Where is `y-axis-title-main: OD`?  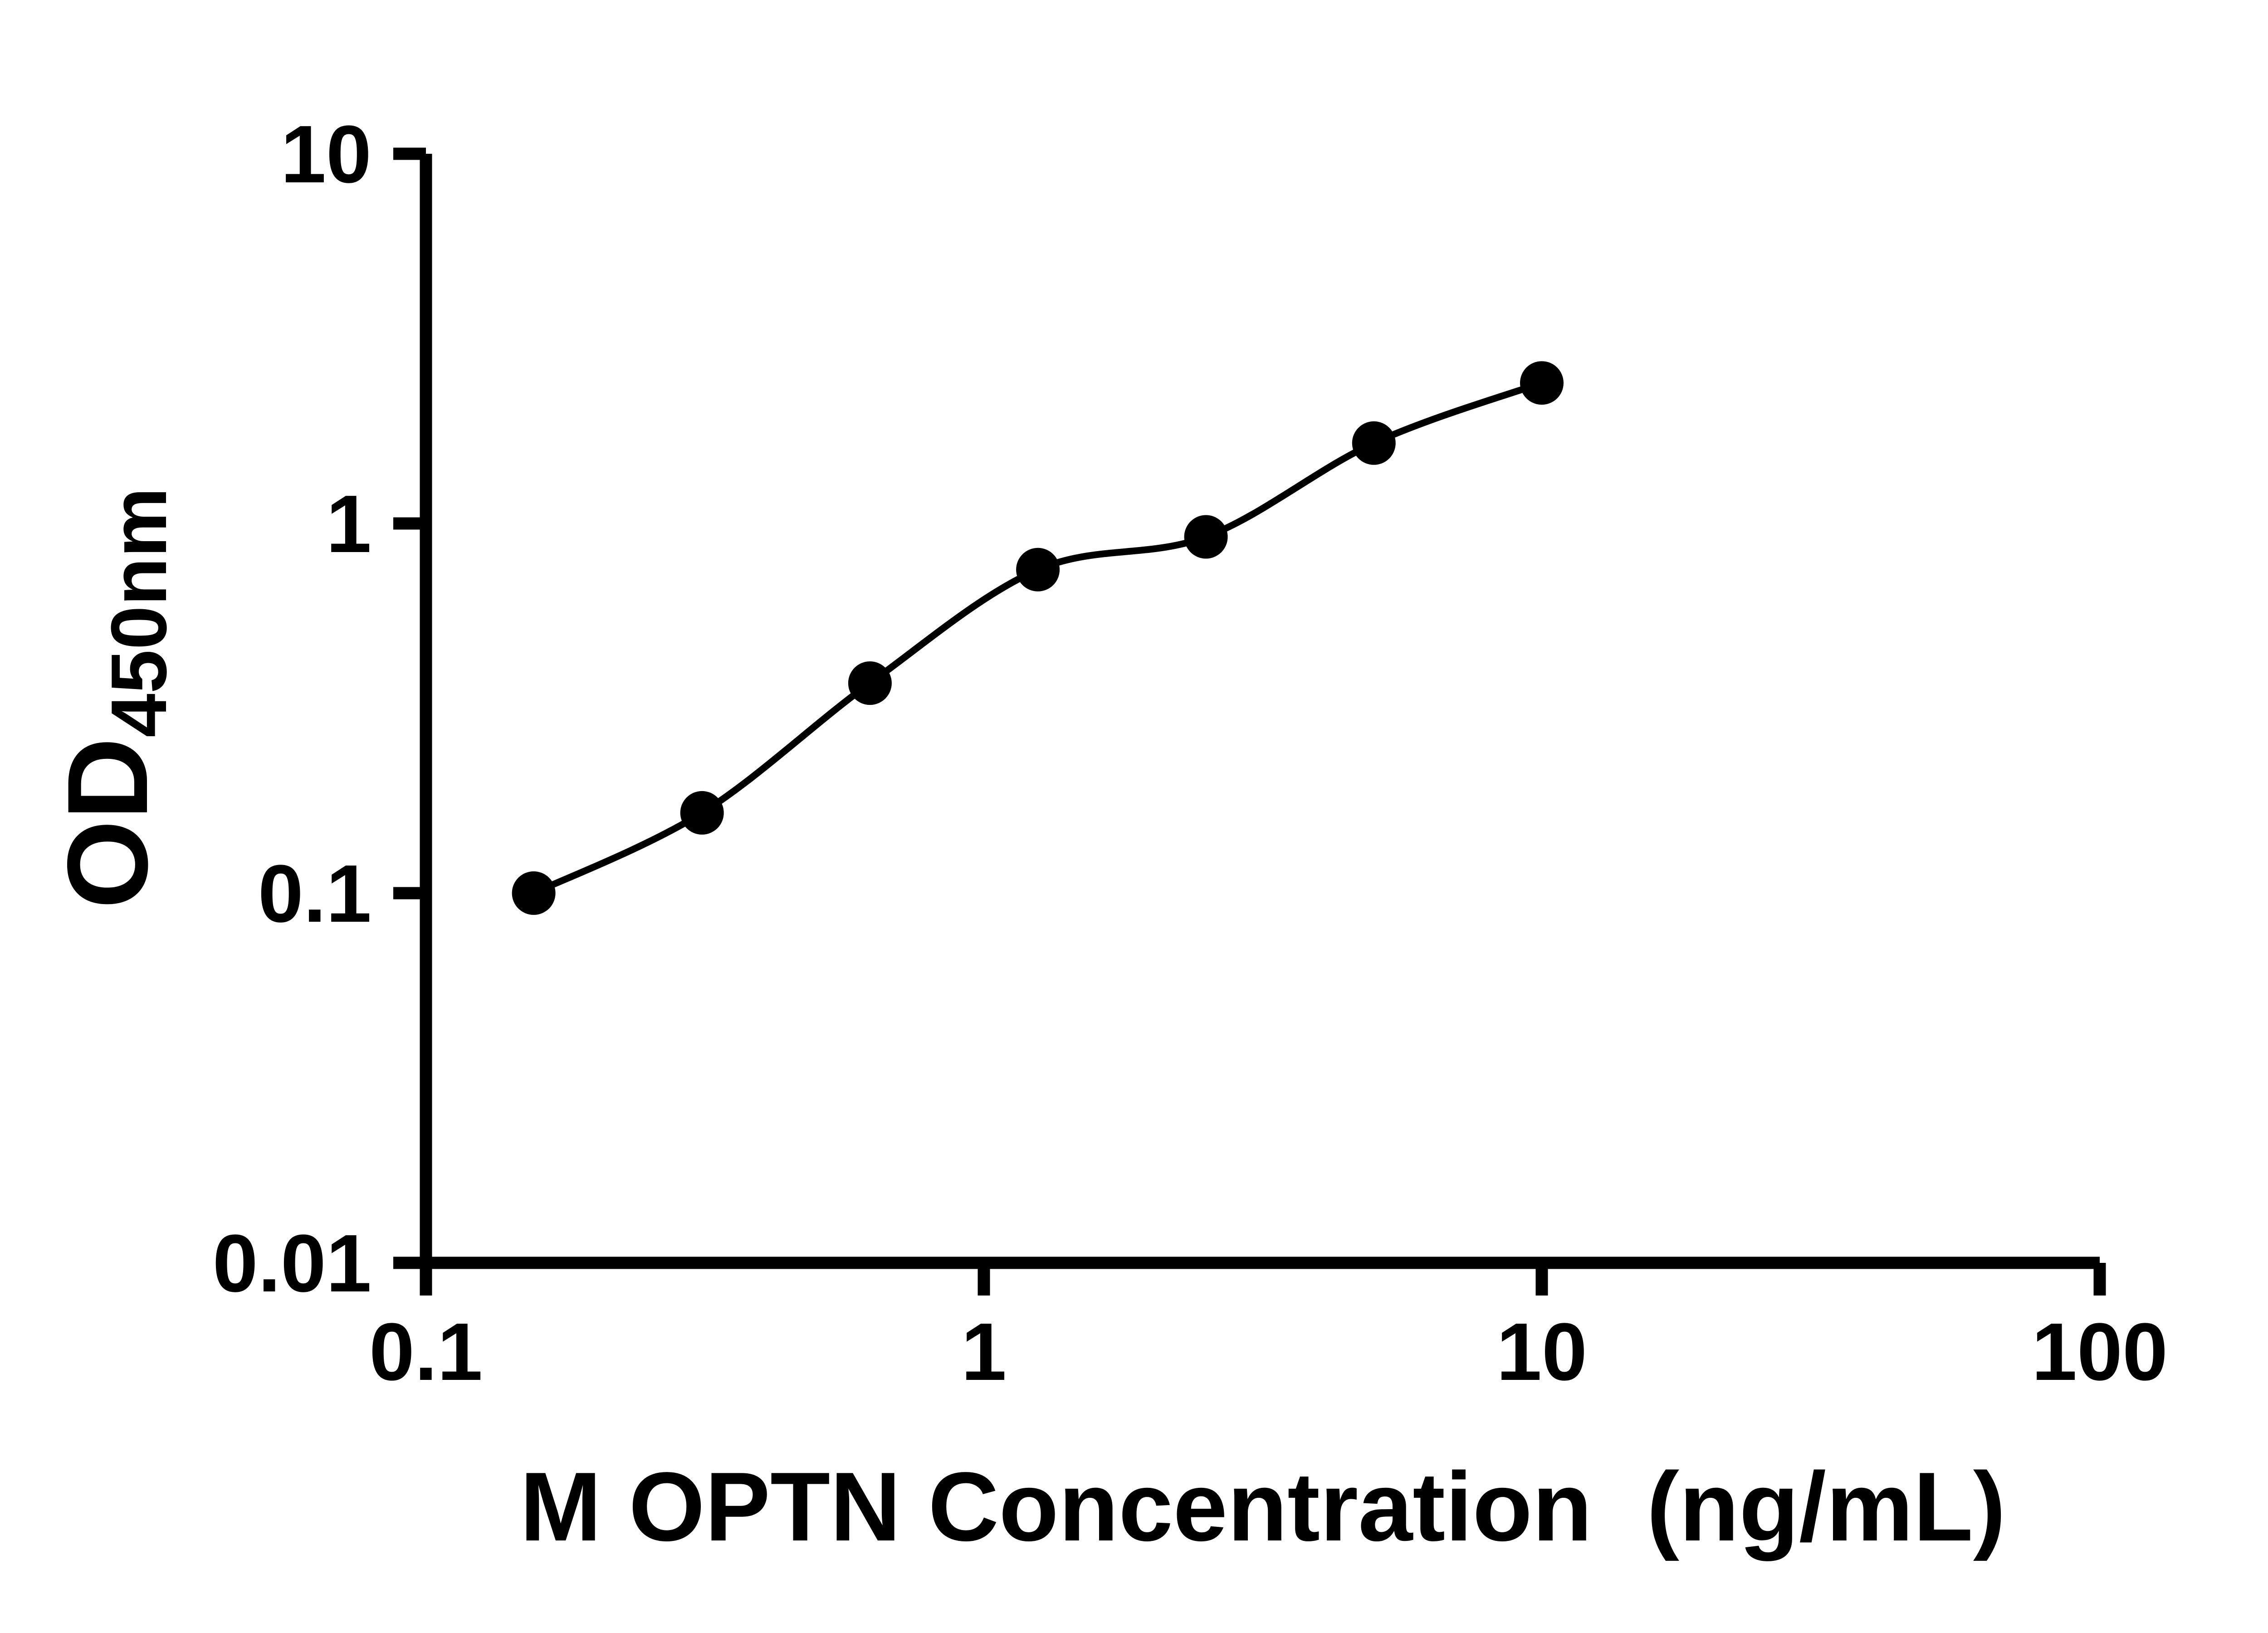
y-axis-title-main: OD is located at coordinates (108, 823).